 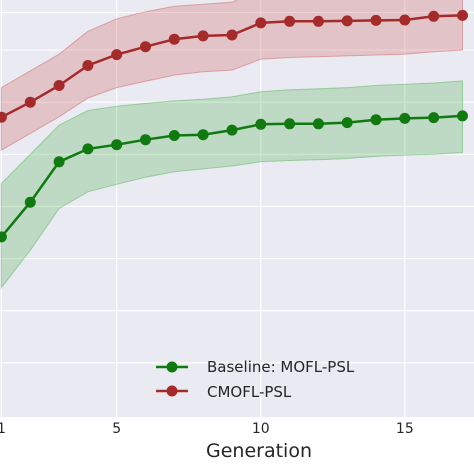 I want to click on x-axis-title: Generation, so click(x=259, y=451).